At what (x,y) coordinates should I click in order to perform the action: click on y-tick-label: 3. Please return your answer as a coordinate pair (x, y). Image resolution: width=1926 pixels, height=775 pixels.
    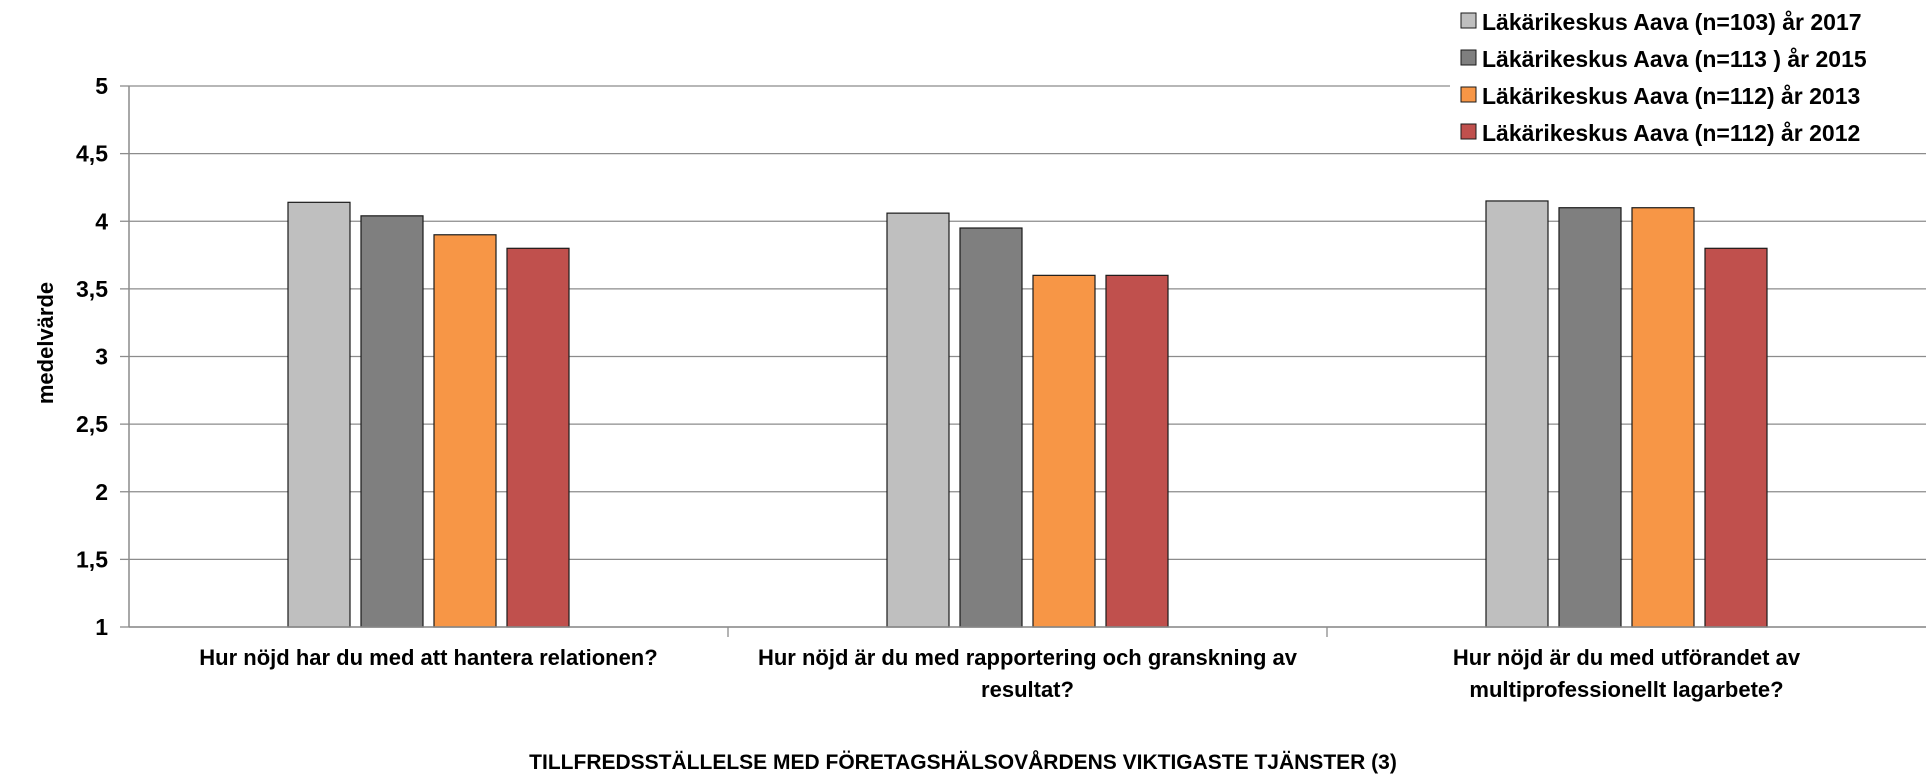
    Looking at the image, I should click on (101, 357).